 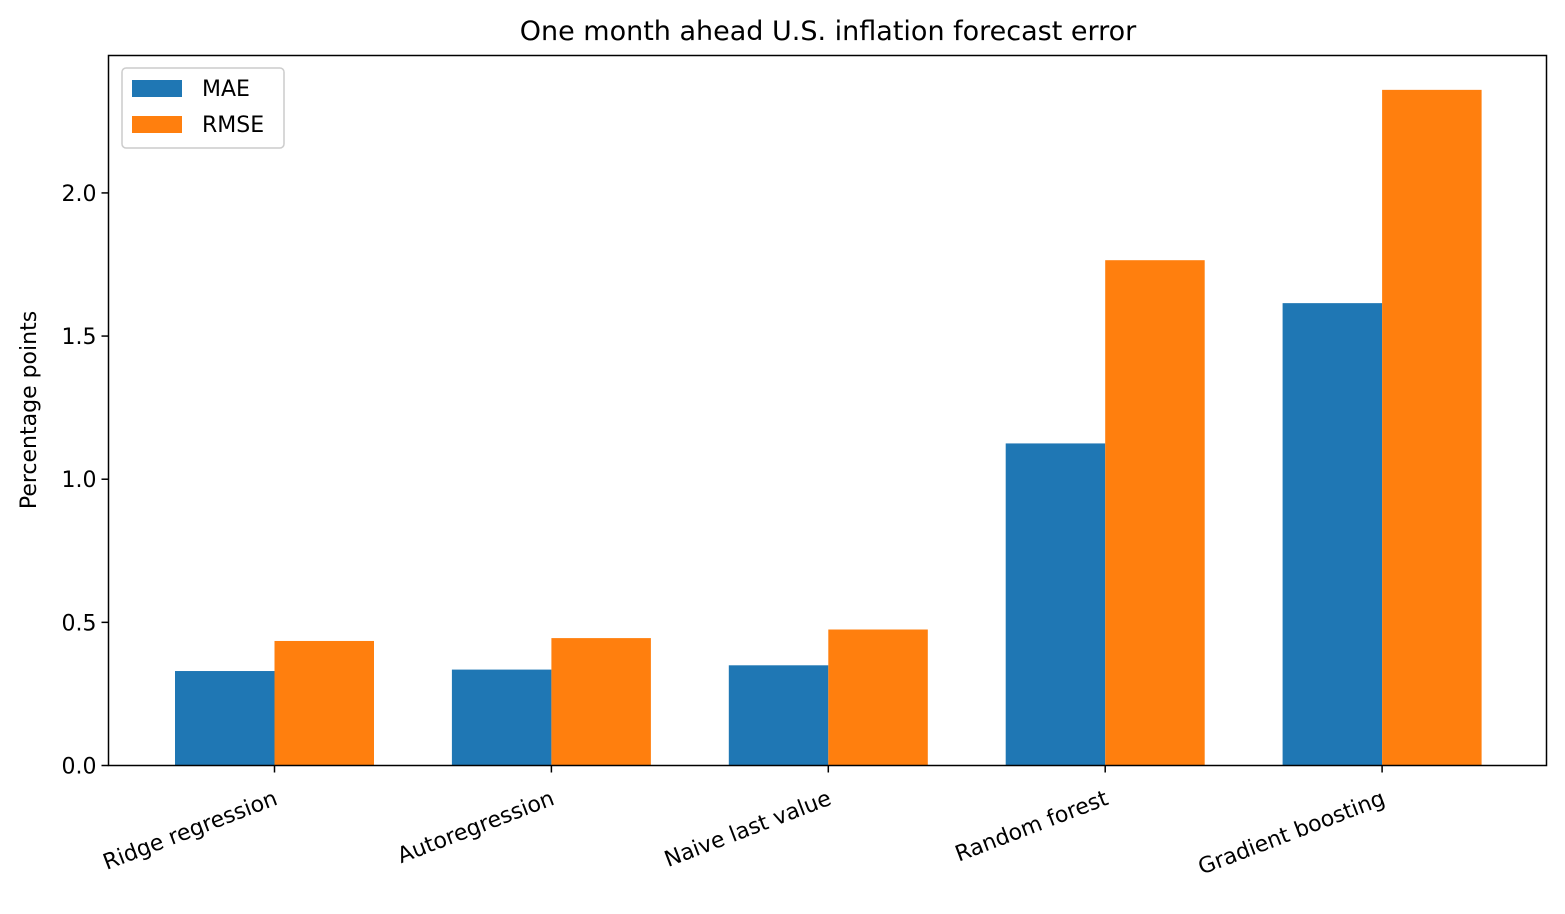 What do you see at coordinates (190, 830) in the screenshot?
I see `x-tick-label-0: Ridge regression` at bounding box center [190, 830].